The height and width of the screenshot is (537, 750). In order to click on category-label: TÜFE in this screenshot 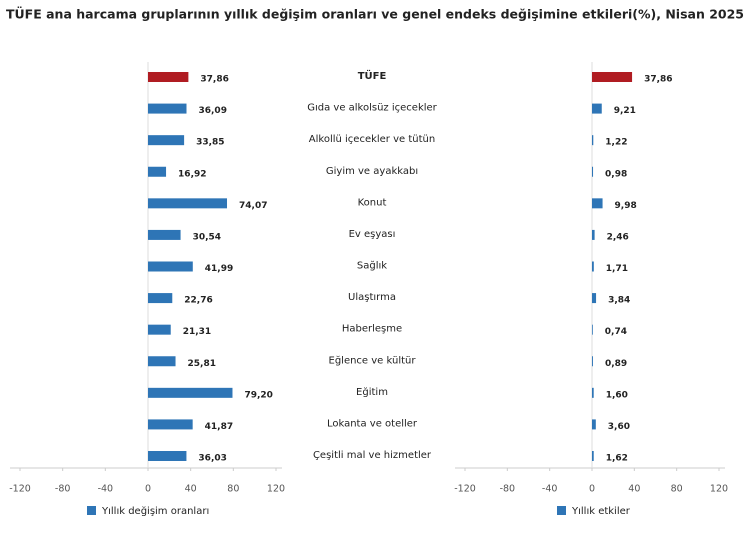, I will do `click(372, 75)`.